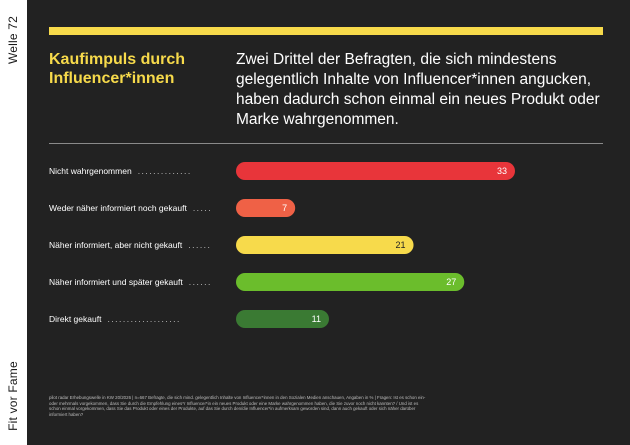  Describe the element at coordinates (117, 69) in the screenshot. I see `page-title: Kaufimpuls durch Influencer*innen` at that location.